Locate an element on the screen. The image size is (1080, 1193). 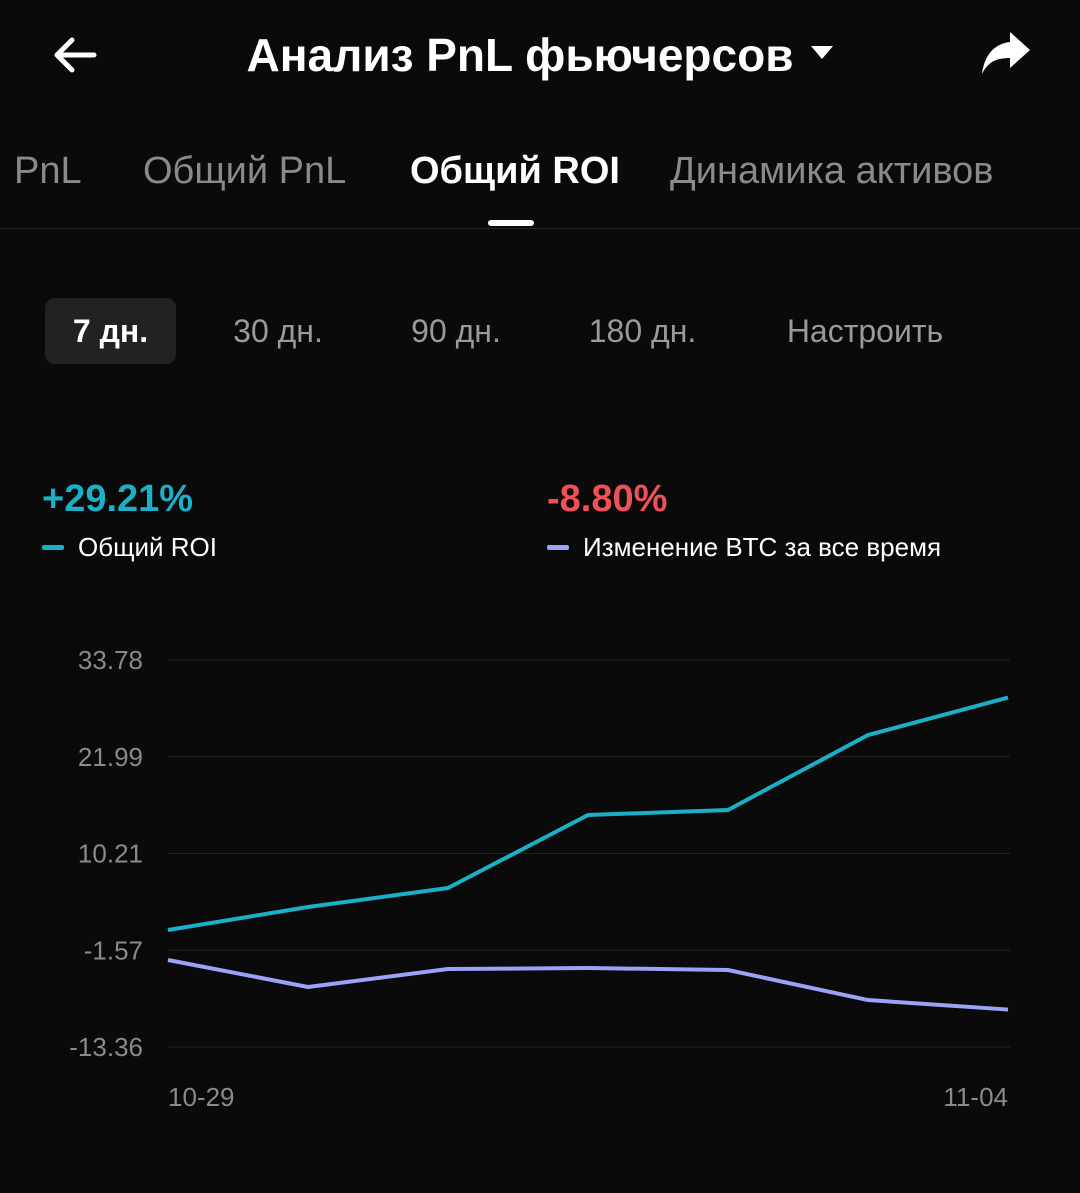
legend-roi-label: Общий ROI is located at coordinates (148, 547).